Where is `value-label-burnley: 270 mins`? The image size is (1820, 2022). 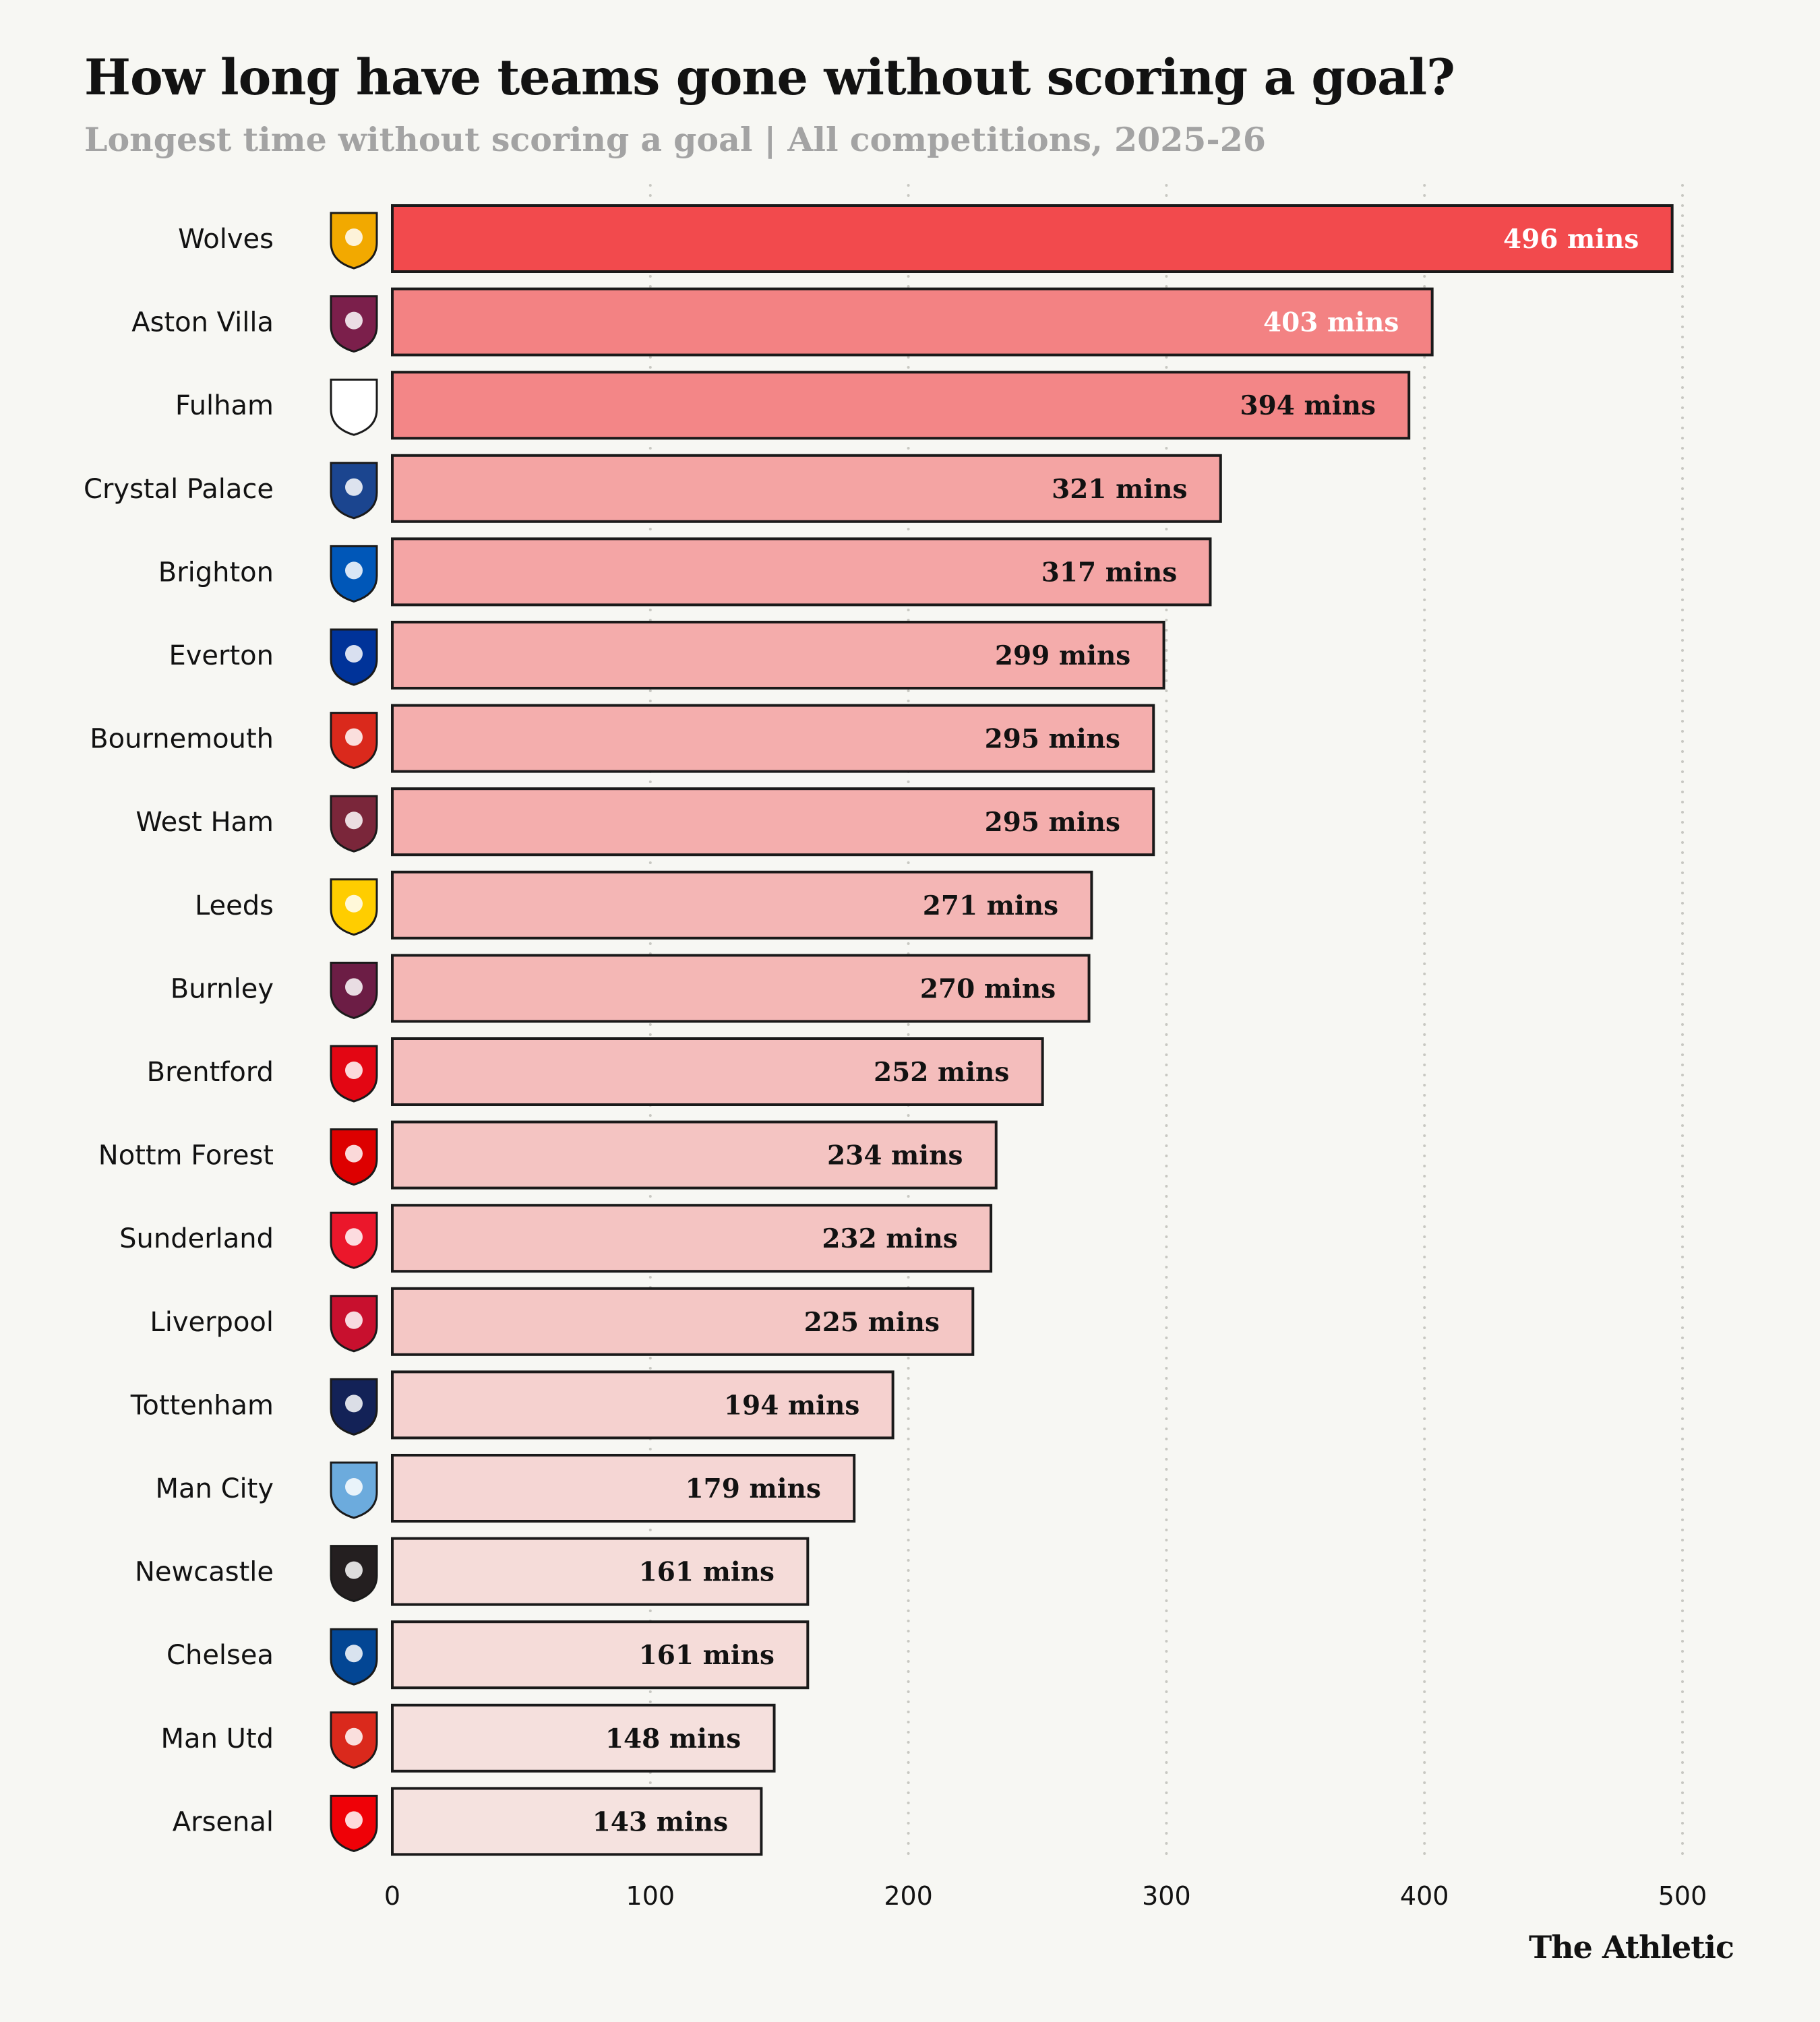
value-label-burnley: 270 mins is located at coordinates (988, 988).